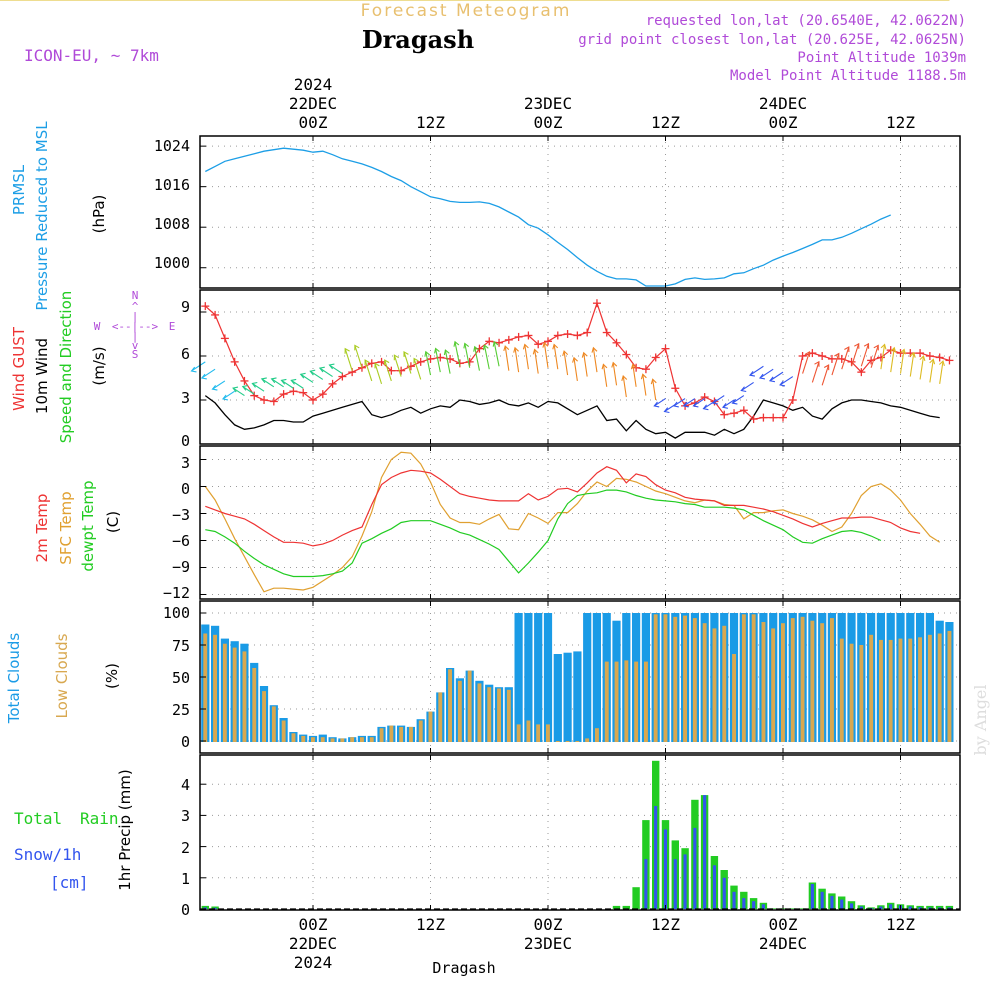 The height and width of the screenshot is (1000, 1000). Describe the element at coordinates (548, 103) in the screenshot. I see `top-time-label: 23DEC` at that location.